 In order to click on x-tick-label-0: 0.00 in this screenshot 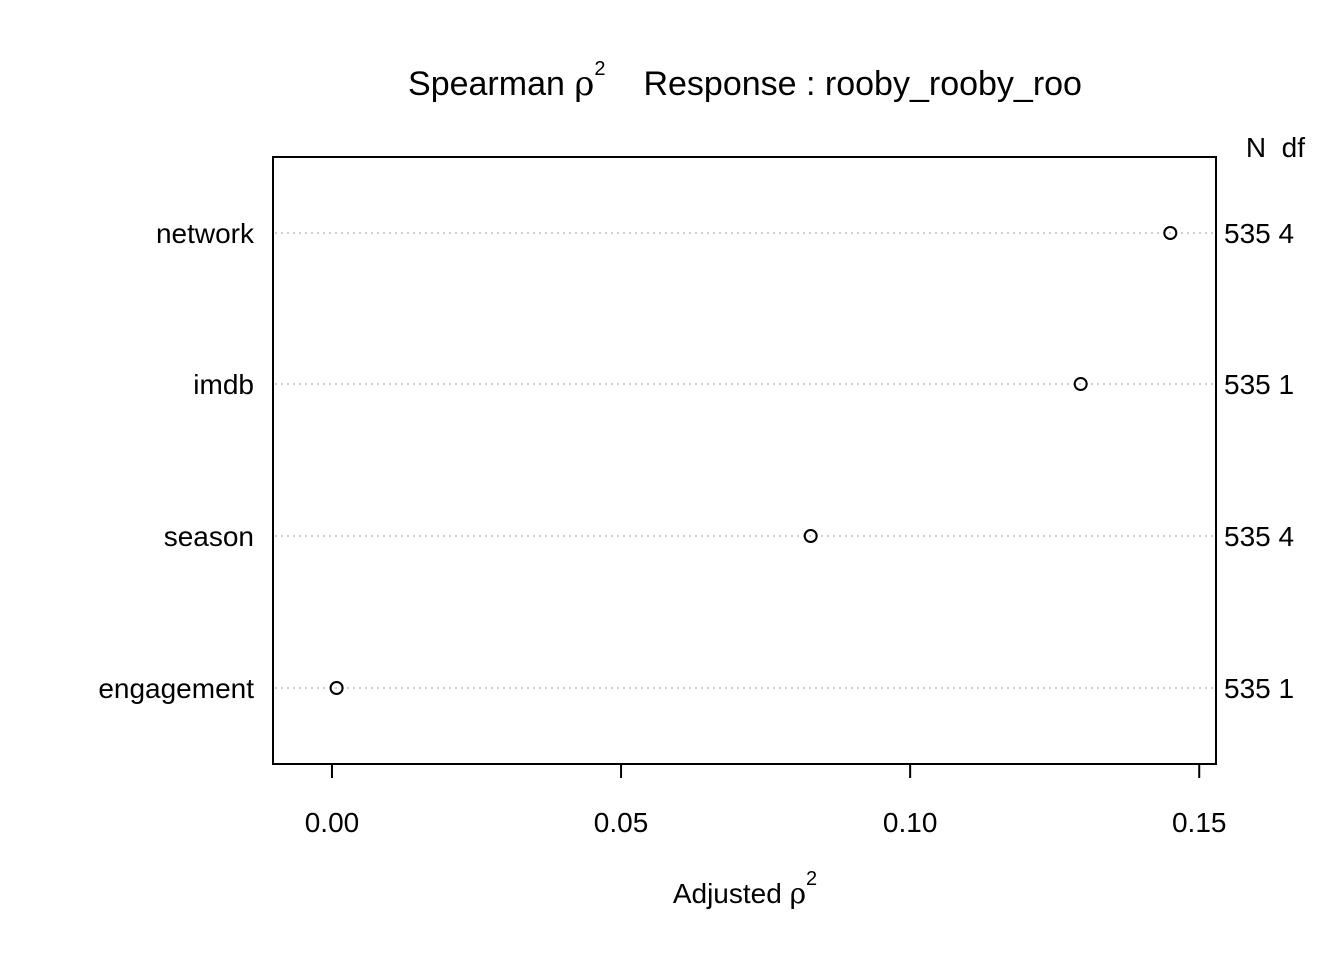, I will do `click(332, 822)`.